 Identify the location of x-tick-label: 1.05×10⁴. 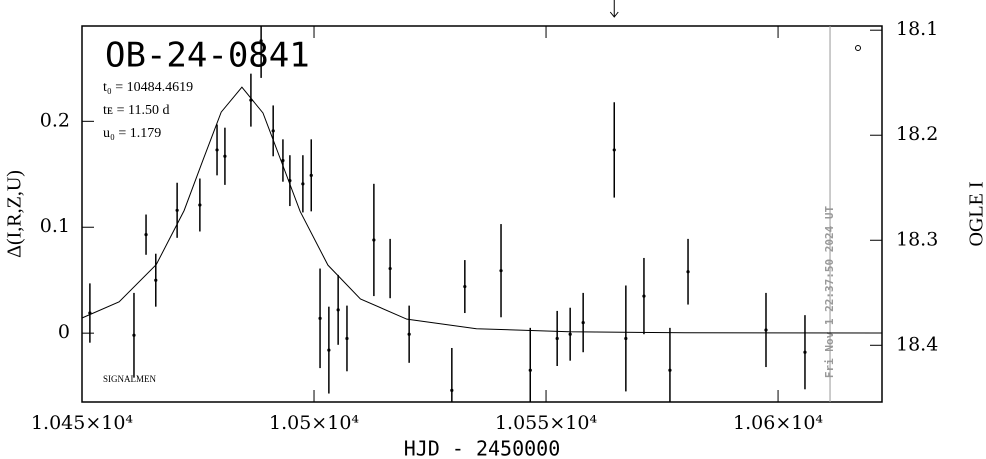
(314, 423).